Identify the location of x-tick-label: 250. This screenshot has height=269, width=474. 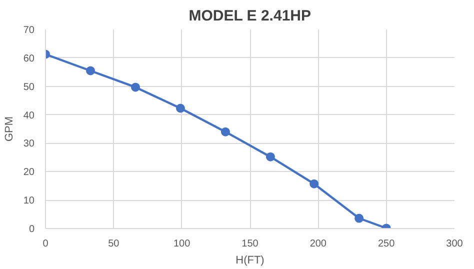
(387, 244).